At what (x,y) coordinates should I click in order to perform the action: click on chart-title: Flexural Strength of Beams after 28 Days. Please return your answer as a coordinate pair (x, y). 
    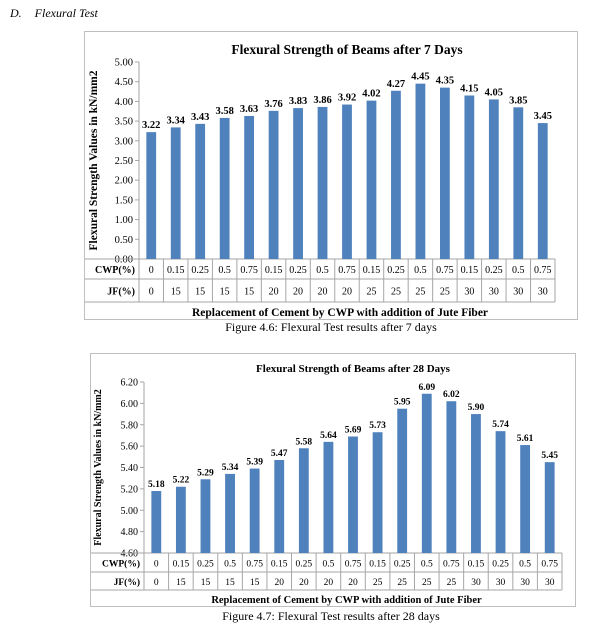
    Looking at the image, I should click on (353, 369).